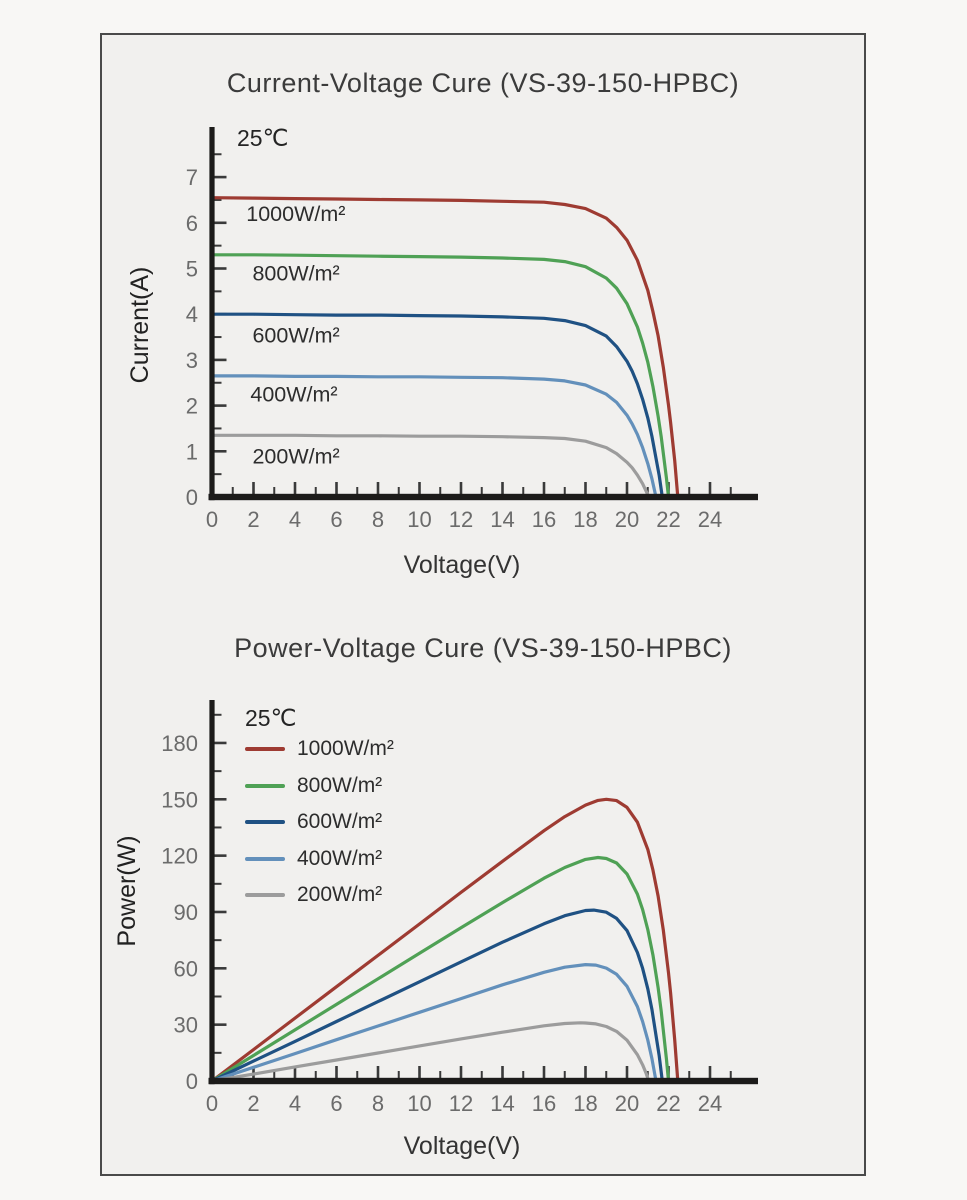  Describe the element at coordinates (483, 648) in the screenshot. I see `pv-chart-title: Power-Voltage Cure (VS-39-150-HPBC)` at that location.